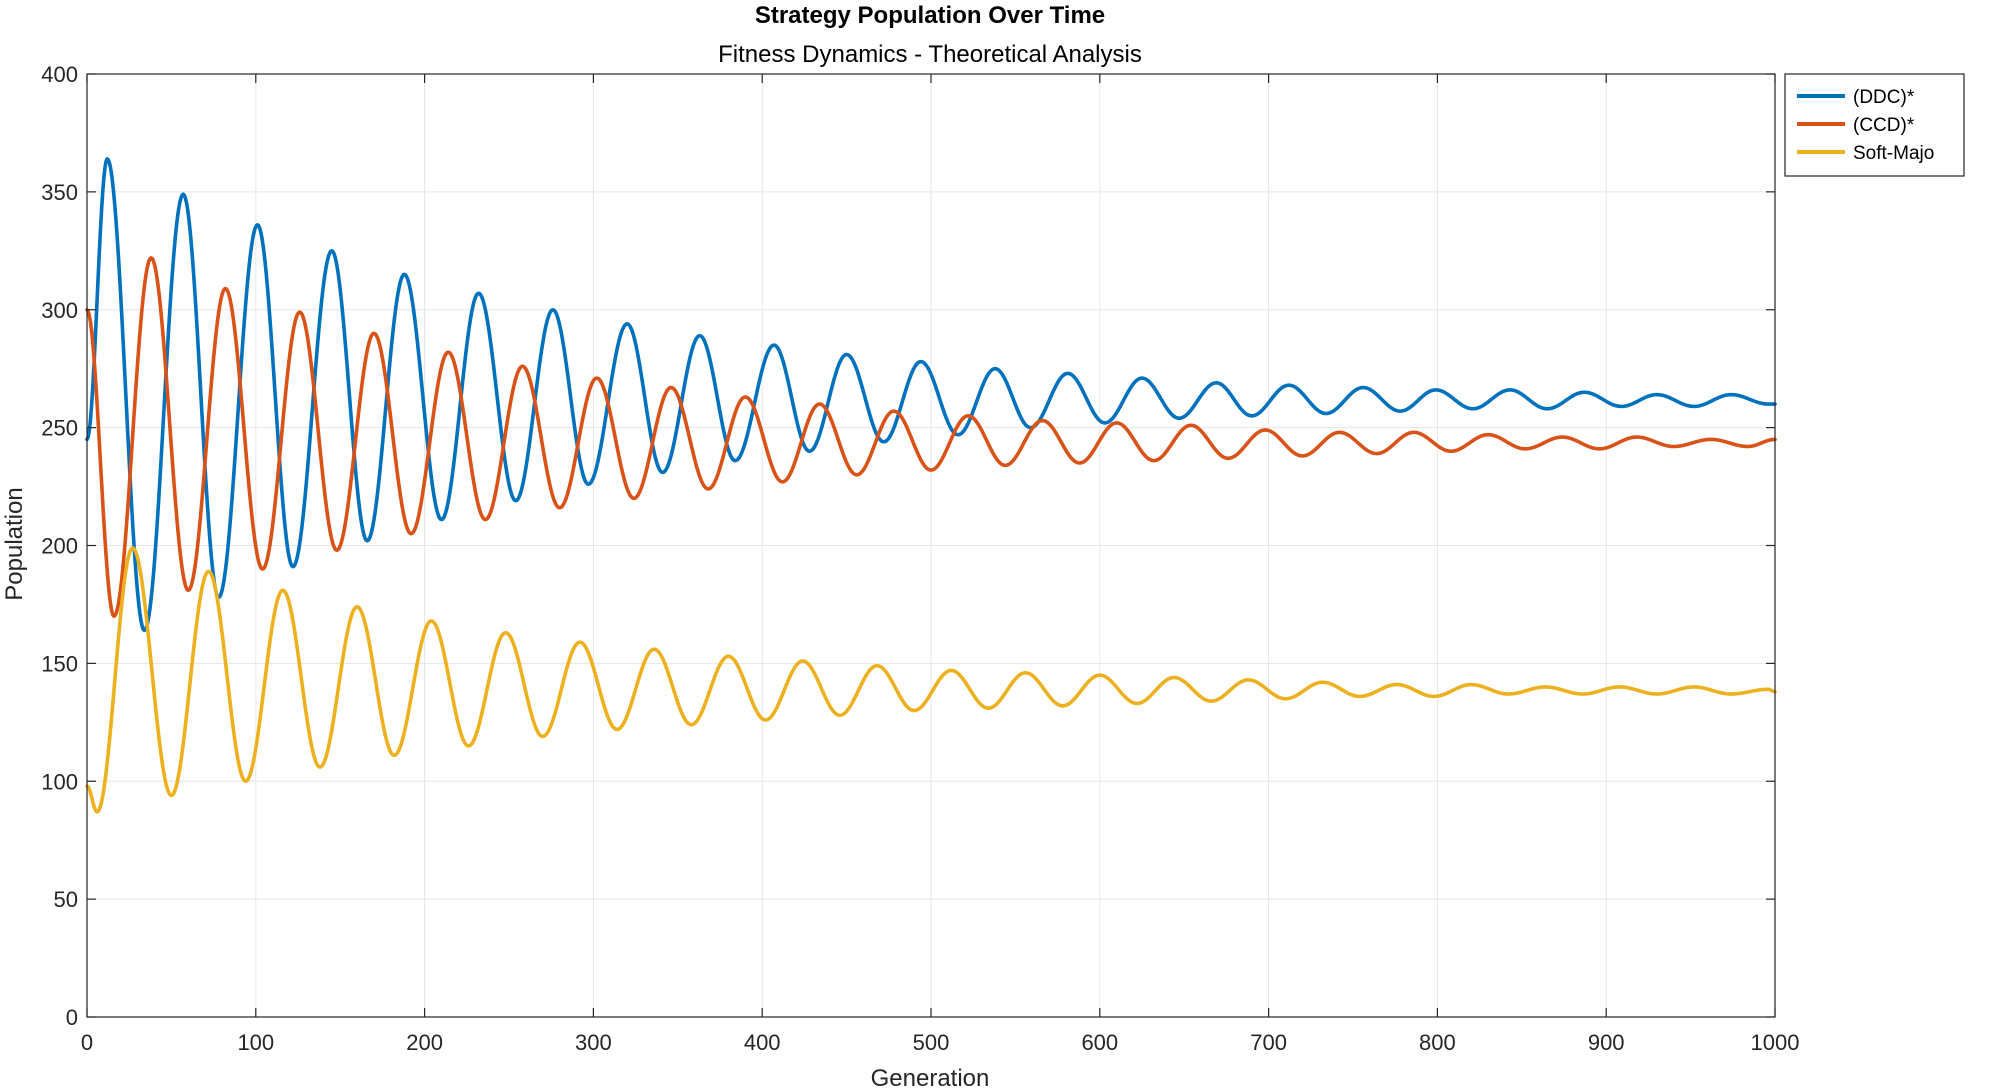 This screenshot has width=2000, height=1091. Describe the element at coordinates (255, 1042) in the screenshot. I see `x-tick-label: 100` at that location.